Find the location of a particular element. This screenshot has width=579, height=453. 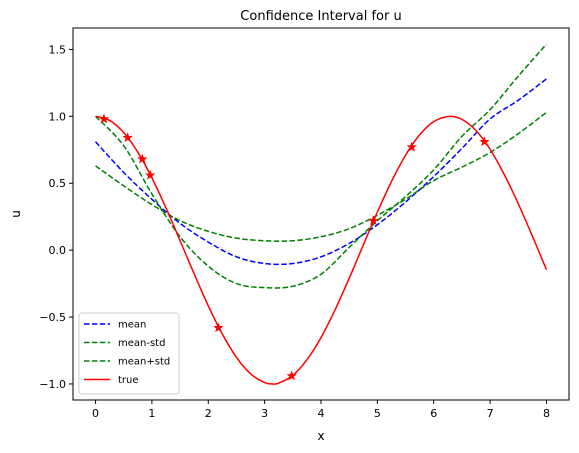

chart-title: Confidence Interval for u is located at coordinates (320, 16).